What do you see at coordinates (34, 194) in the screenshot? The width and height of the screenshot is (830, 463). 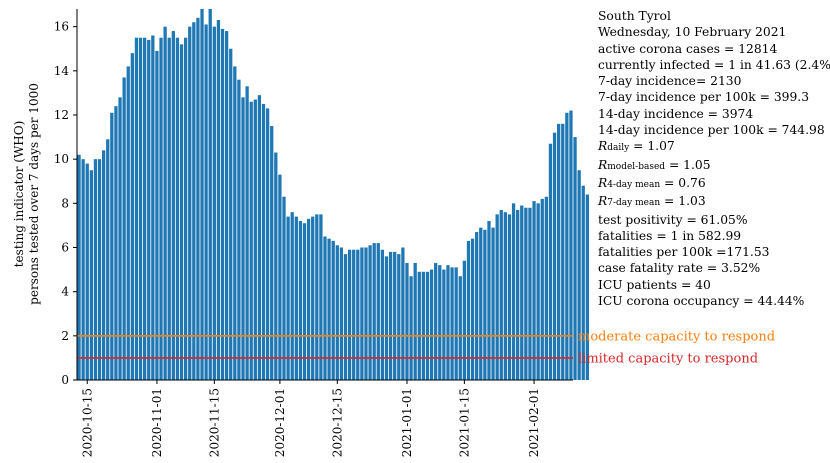 I see `y-axis-label-line2: persons tested over 7 days per 1000` at bounding box center [34, 194].